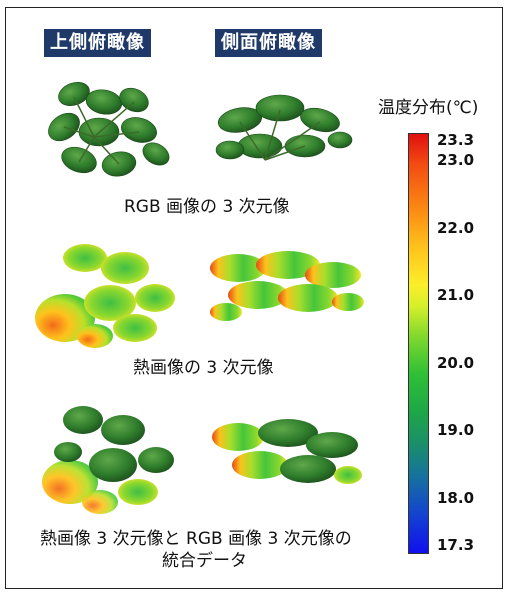  Describe the element at coordinates (97, 43) in the screenshot. I see `top-view-label: 上側俯瞰像` at that location.